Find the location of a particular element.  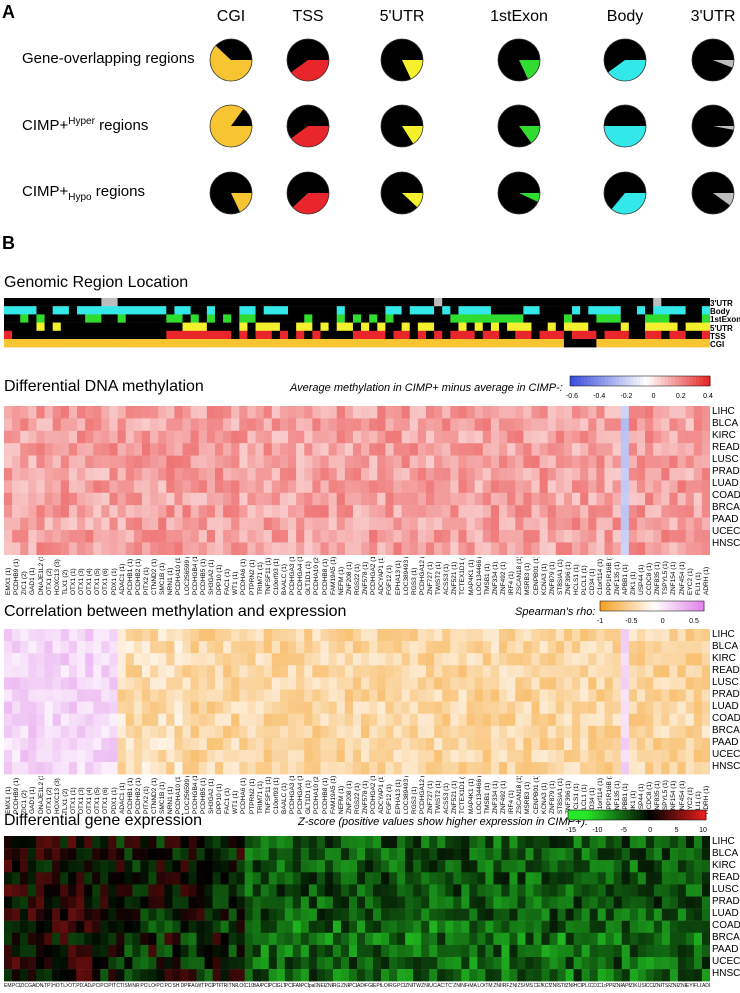

column-header-2: 5'UTR is located at coordinates (402, 16).